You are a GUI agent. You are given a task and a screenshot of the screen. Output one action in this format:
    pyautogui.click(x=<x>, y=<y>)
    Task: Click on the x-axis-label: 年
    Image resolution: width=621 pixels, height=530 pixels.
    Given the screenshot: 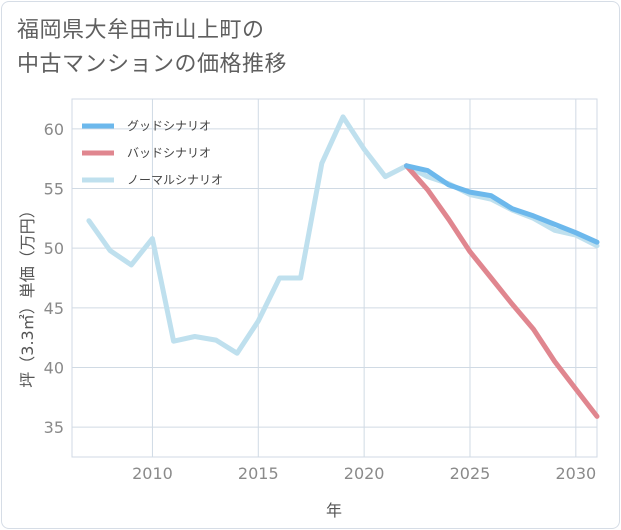 What is the action you would take?
    pyautogui.click(x=334, y=510)
    